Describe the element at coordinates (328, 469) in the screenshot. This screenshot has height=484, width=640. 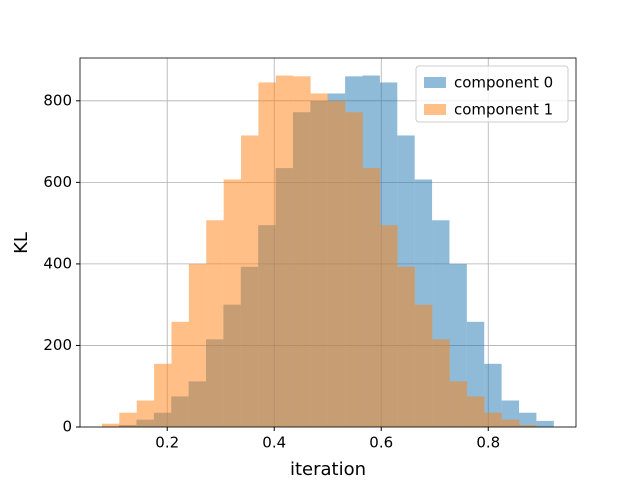
I see `x-axis-label: iteration` at that location.